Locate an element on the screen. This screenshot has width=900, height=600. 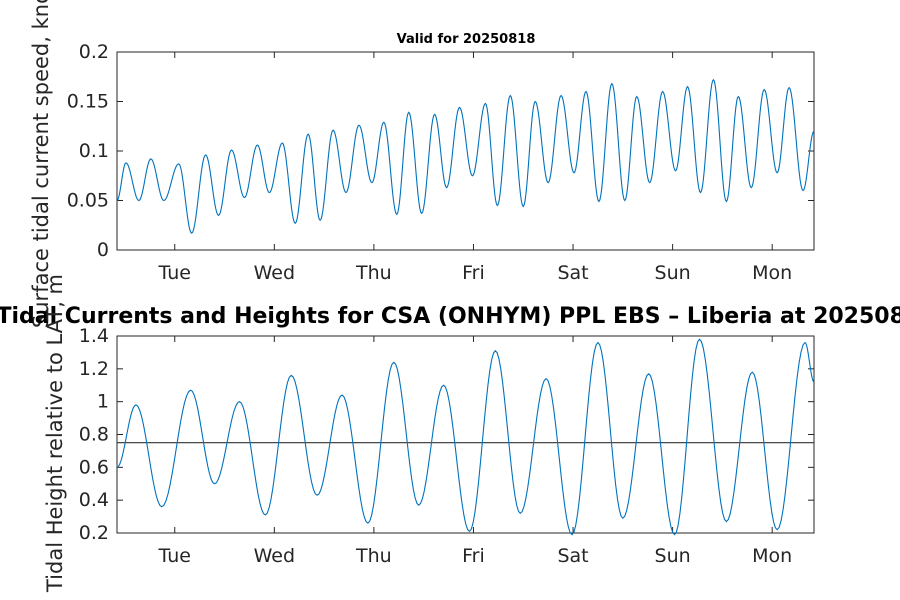
height-ytick-label: 0.6 is located at coordinates (94, 467).